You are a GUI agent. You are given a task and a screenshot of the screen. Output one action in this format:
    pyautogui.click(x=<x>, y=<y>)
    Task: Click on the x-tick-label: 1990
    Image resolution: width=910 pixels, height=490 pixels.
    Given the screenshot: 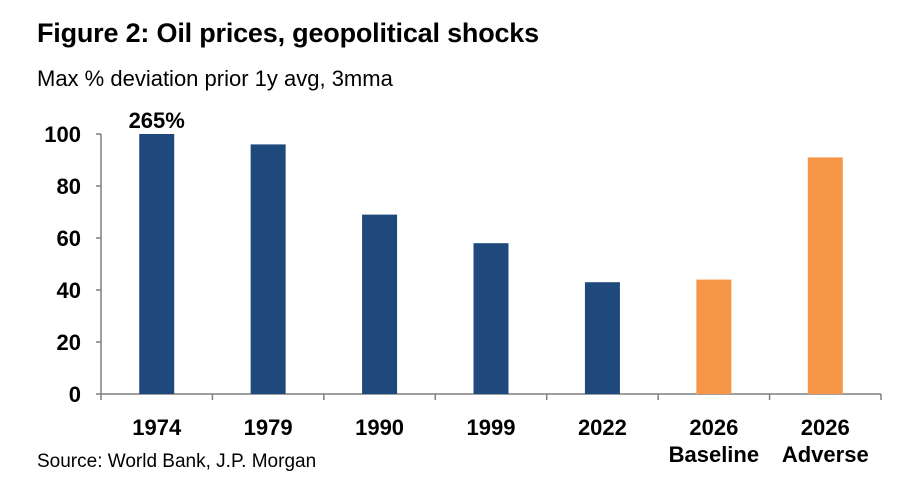 What is the action you would take?
    pyautogui.click(x=379, y=427)
    